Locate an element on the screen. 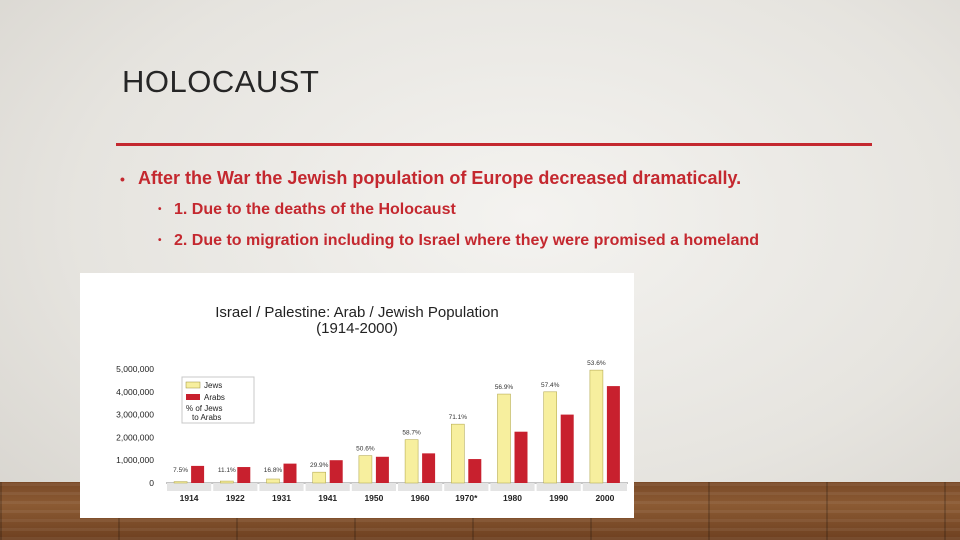 The width and height of the screenshot is (960, 540). title-divider is located at coordinates (494, 144).